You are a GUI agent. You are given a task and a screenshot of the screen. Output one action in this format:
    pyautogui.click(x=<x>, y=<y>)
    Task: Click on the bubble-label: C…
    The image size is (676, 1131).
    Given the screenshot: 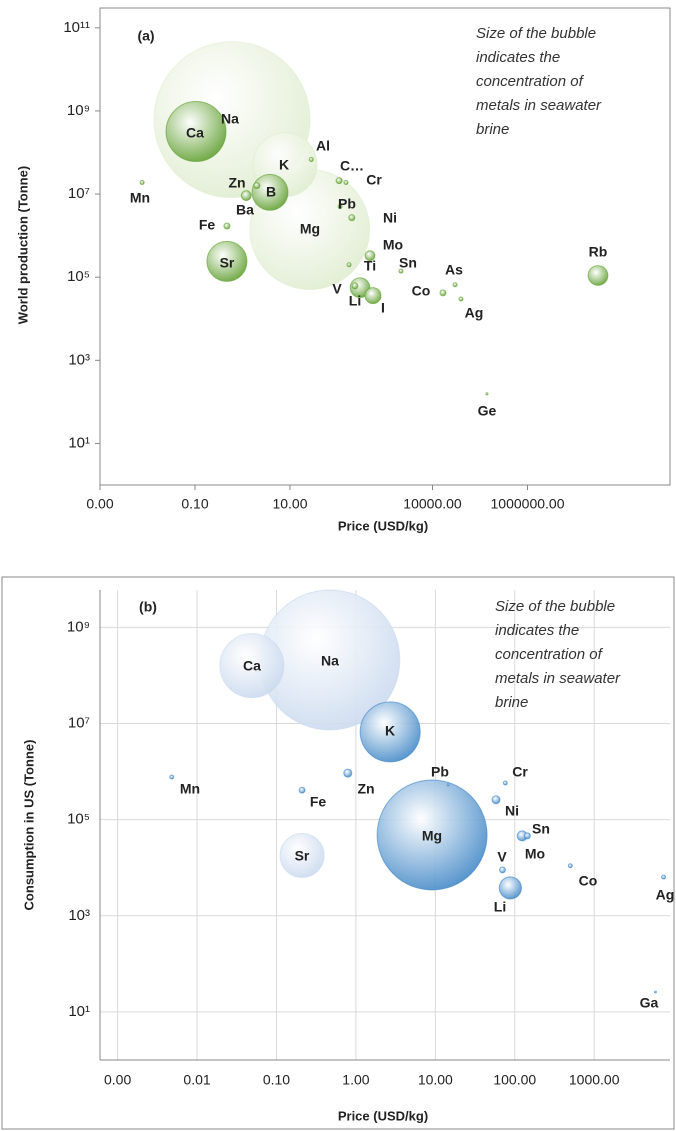 What is the action you would take?
    pyautogui.click(x=352, y=166)
    